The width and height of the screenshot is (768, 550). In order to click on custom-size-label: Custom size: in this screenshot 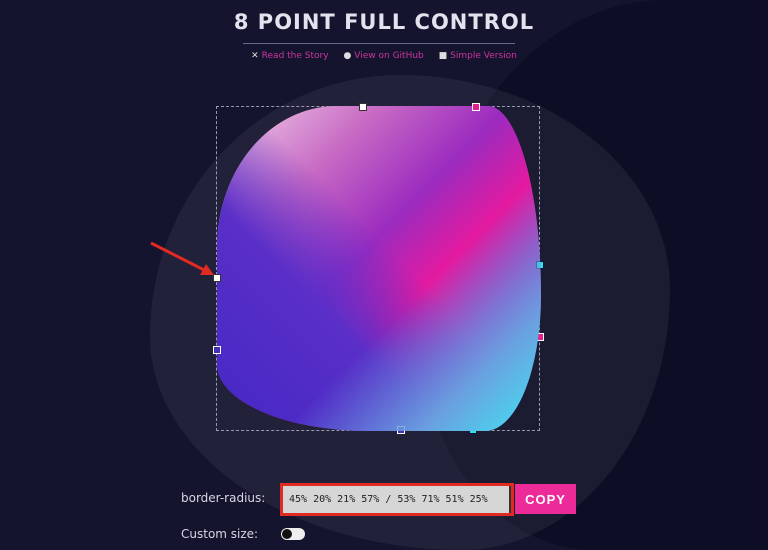, I will do `click(220, 534)`.